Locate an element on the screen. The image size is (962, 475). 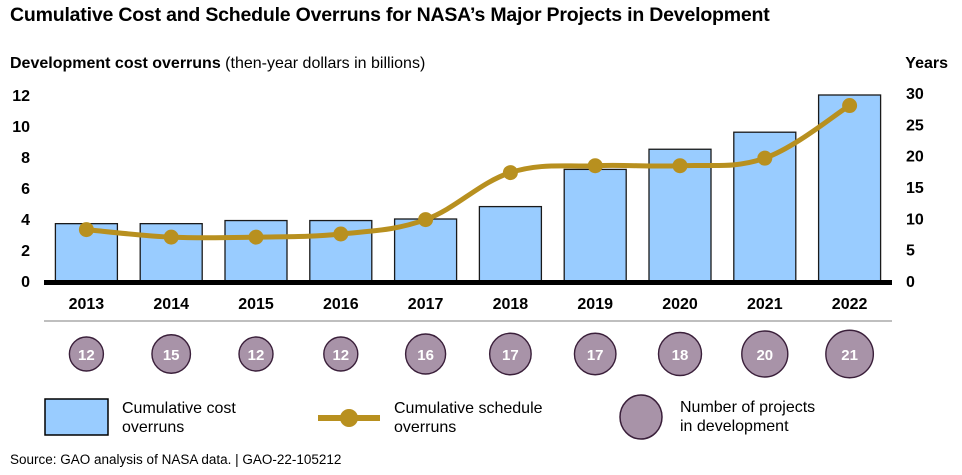
x-tick-label: 2015 is located at coordinates (256, 304).